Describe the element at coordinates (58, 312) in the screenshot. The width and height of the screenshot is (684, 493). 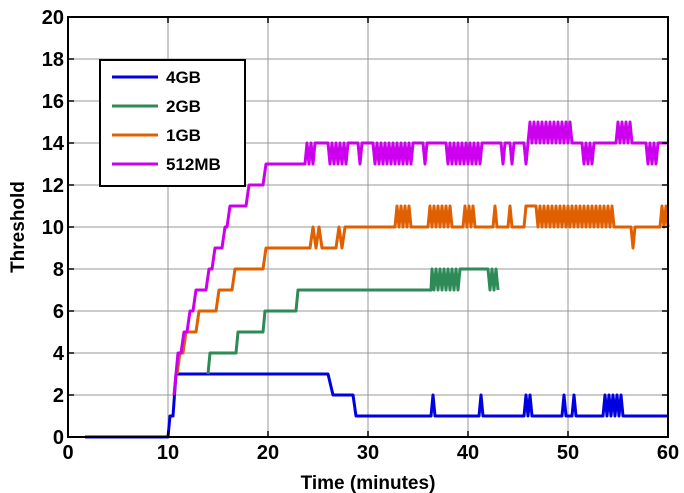
I see `y-tick-label: 6` at that location.